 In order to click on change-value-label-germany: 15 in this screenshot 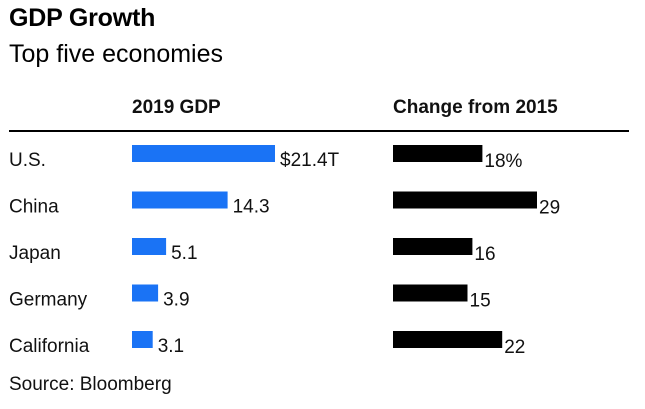, I will do `click(480, 301)`.